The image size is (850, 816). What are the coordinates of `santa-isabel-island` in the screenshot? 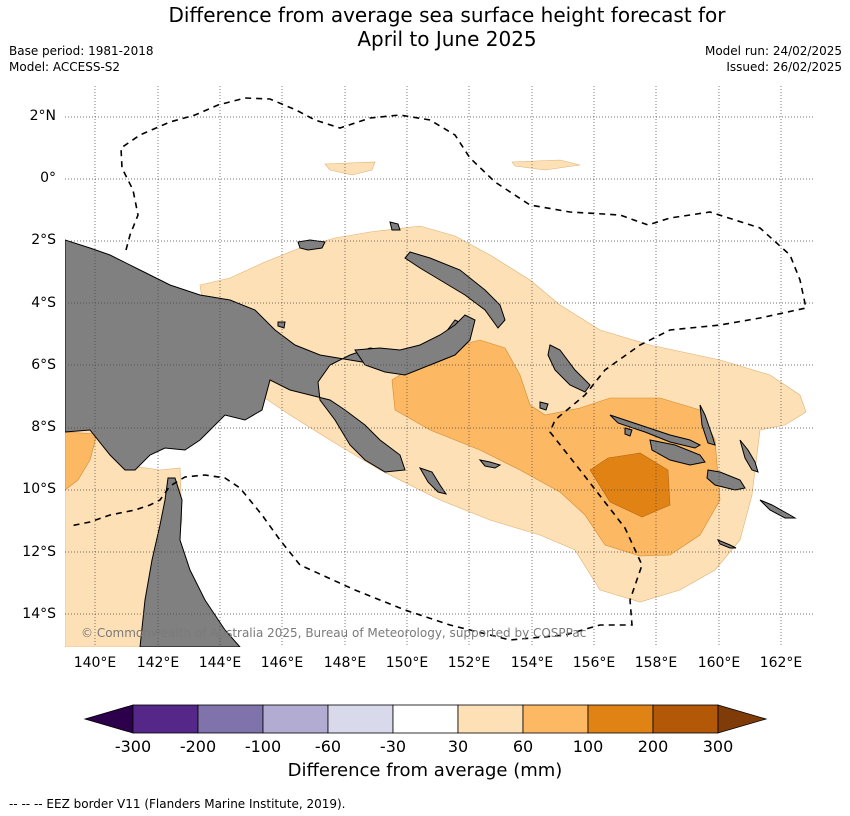 It's located at (655, 431).